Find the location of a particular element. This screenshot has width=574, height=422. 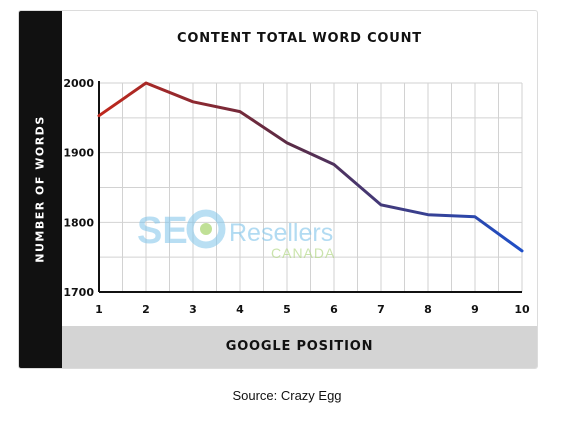

x-axis-band: GOOGLE POSITION is located at coordinates (299, 347).